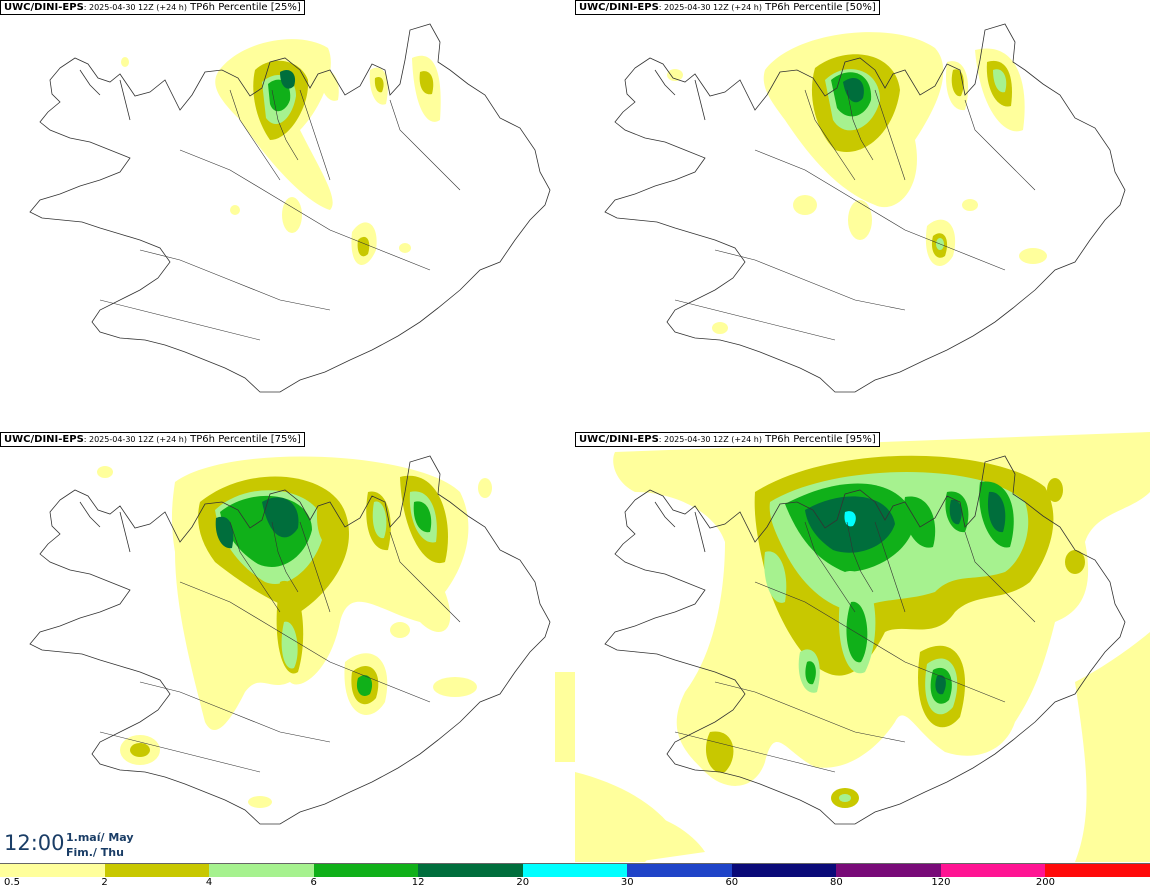  What do you see at coordinates (820, 7) in the screenshot?
I see `product-name: TP6h Percentile [50%]` at bounding box center [820, 7].